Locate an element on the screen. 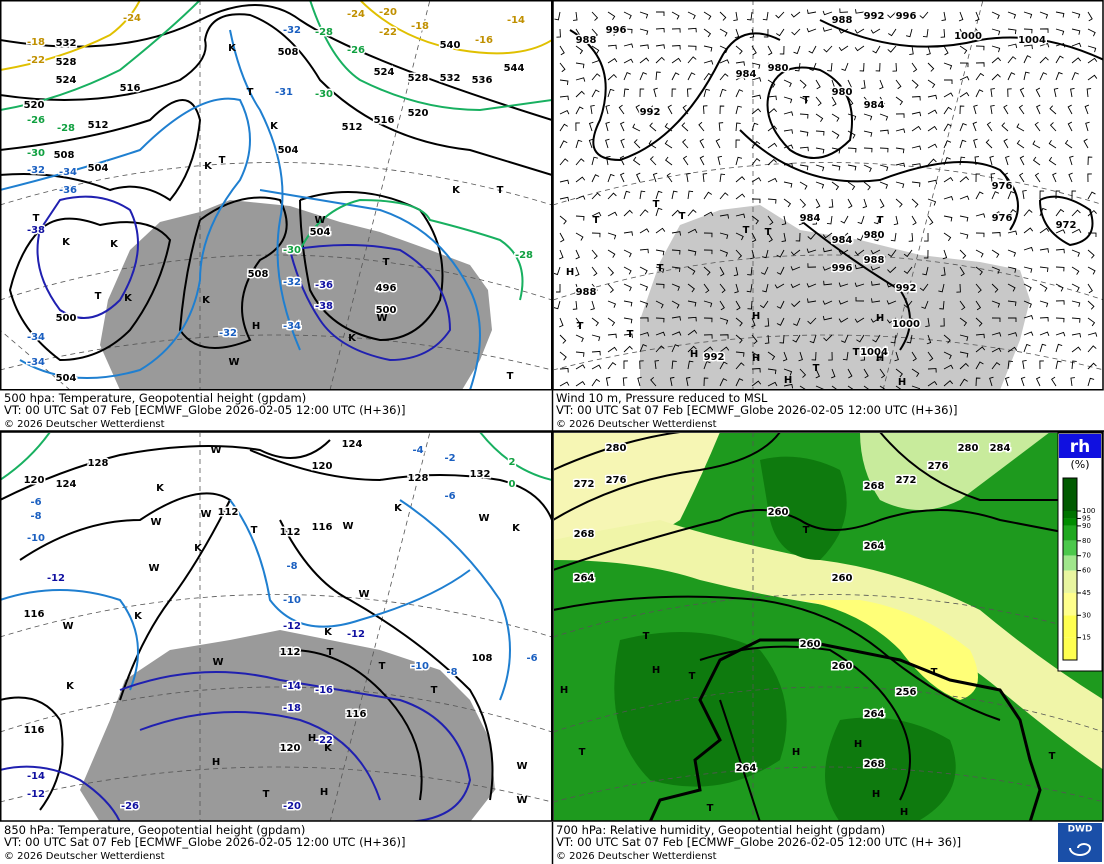 The height and width of the screenshot is (864, 1104). contour-label: 984 is located at coordinates (842, 240).